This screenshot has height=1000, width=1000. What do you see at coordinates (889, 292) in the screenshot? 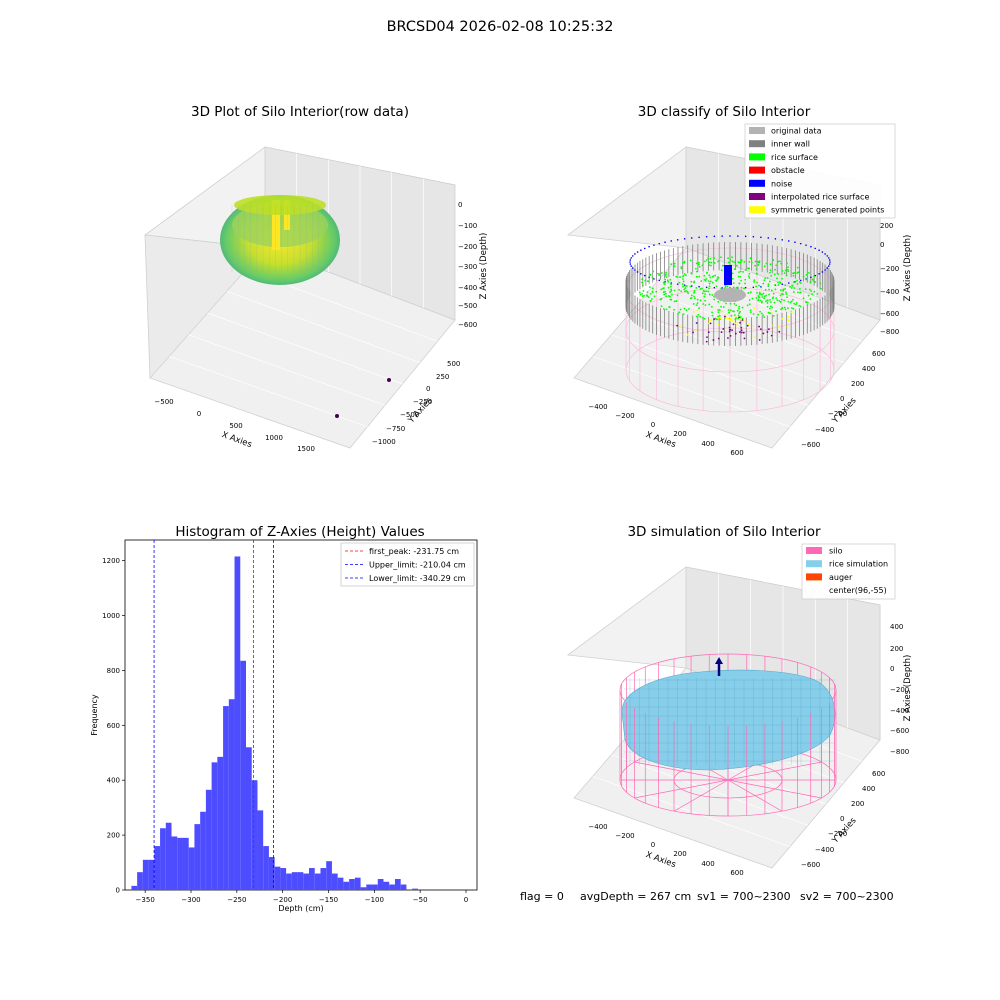
I see `z-tick-label: −400` at bounding box center [889, 292].